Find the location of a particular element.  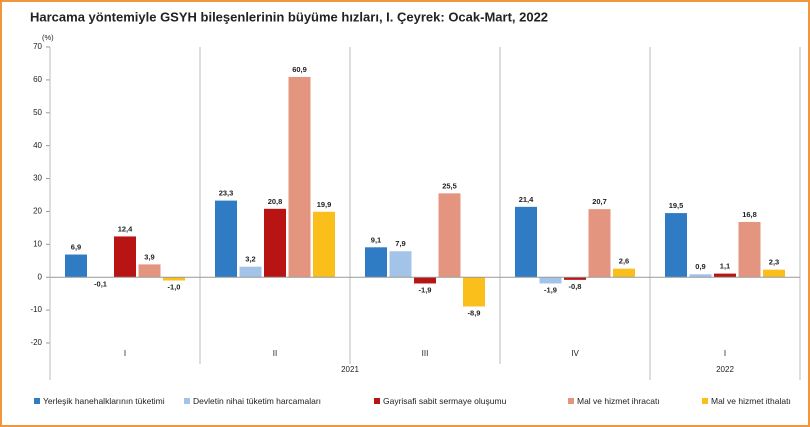

x-tick-label: II is located at coordinates (275, 353).